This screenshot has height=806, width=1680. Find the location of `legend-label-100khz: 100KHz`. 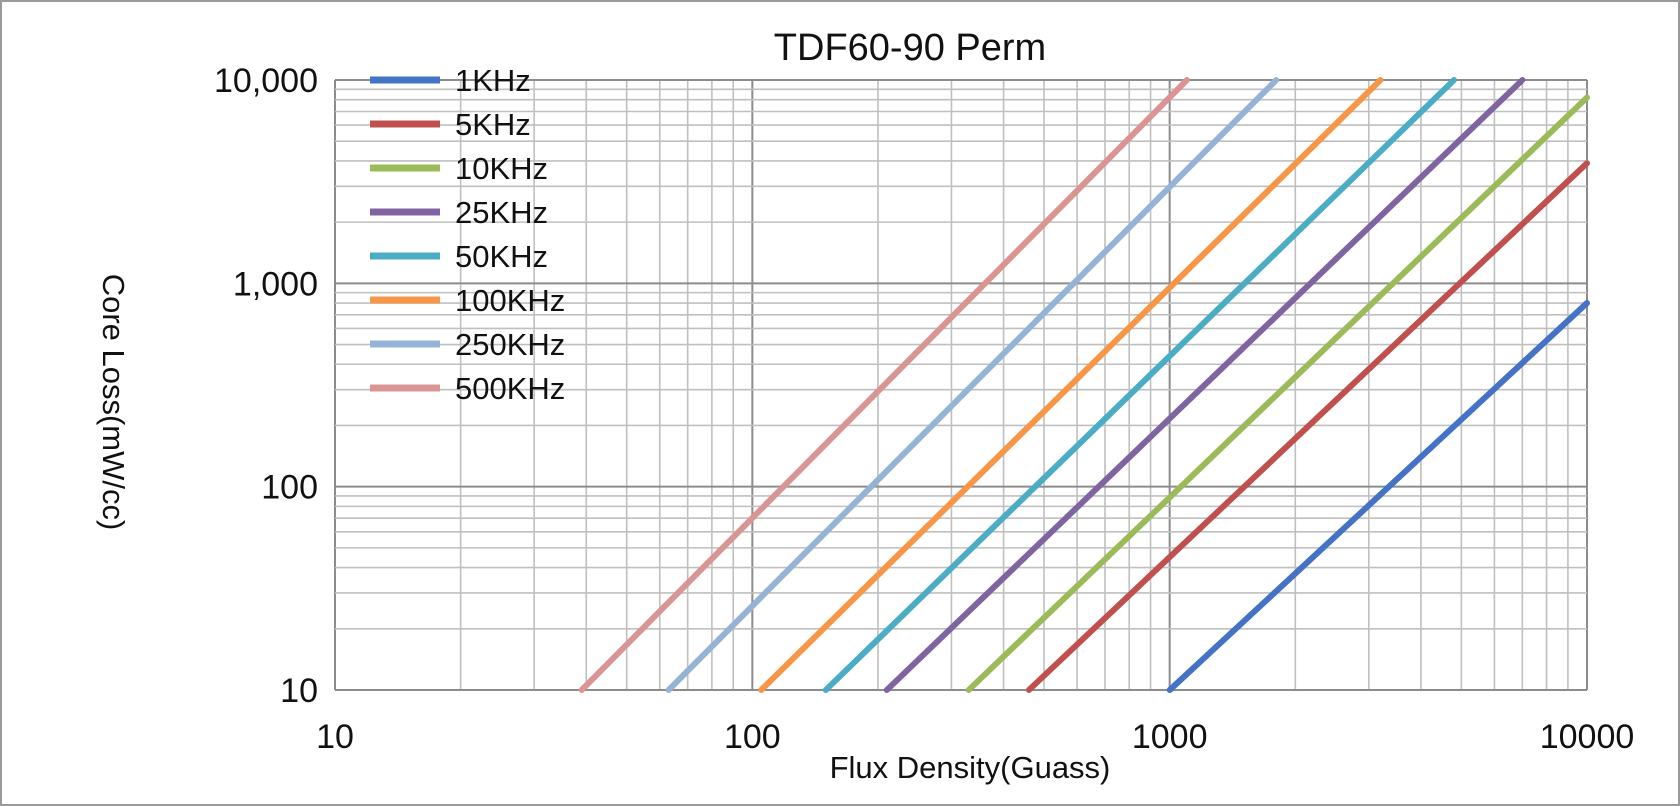

legend-label-100khz: 100KHz is located at coordinates (510, 300).